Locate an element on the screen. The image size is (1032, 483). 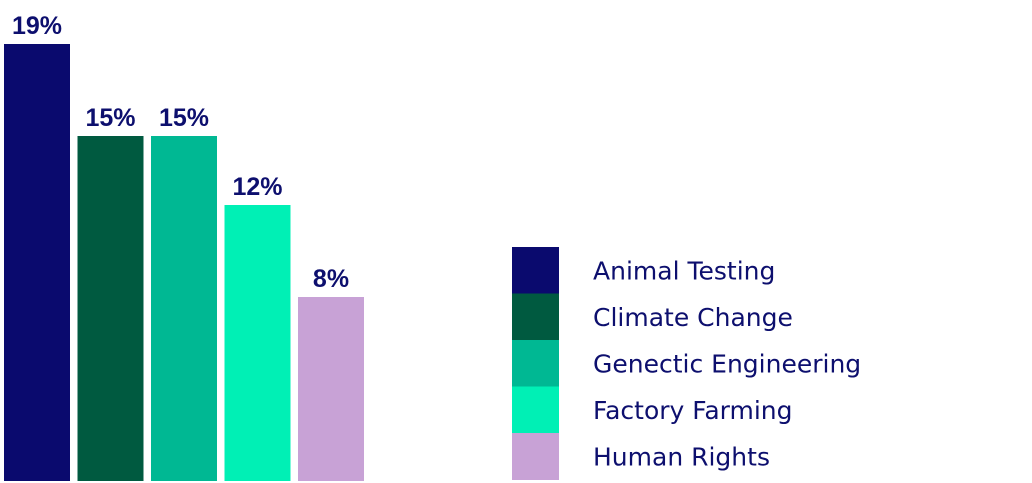
legend-label: Genectic Engineering is located at coordinates (727, 363).